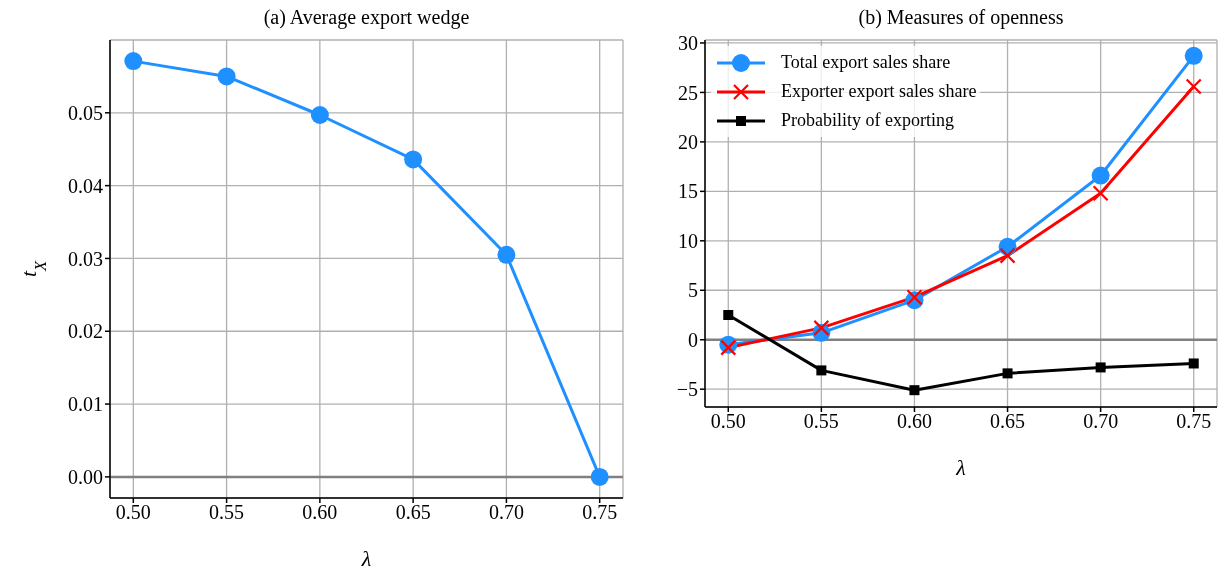 The height and width of the screenshot is (580, 1230). Describe the element at coordinates (688, 141) in the screenshot. I see `y-tick-label: 20` at that location.